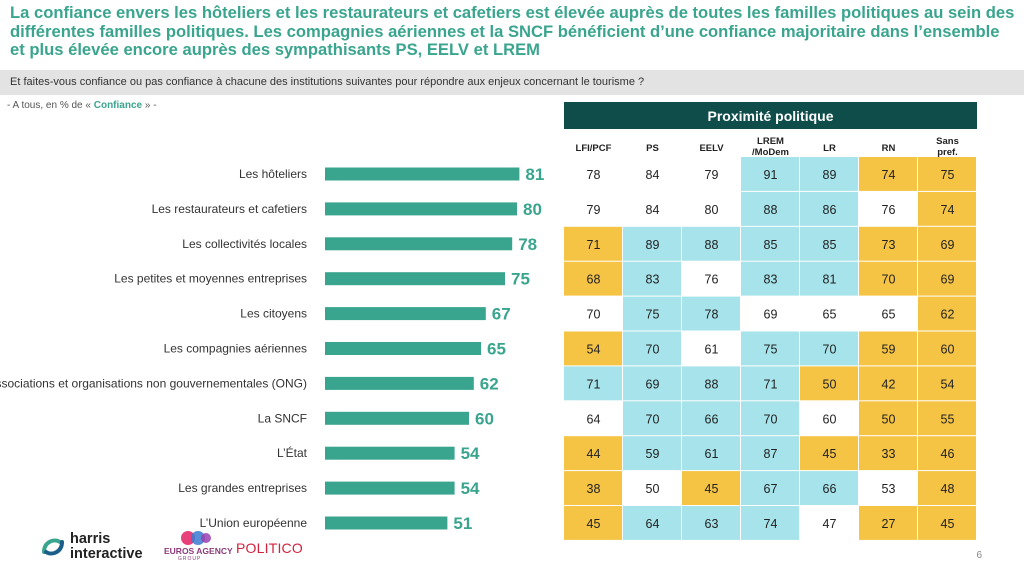  Describe the element at coordinates (889, 454) in the screenshot. I see `table-cell-value: 33` at that location.